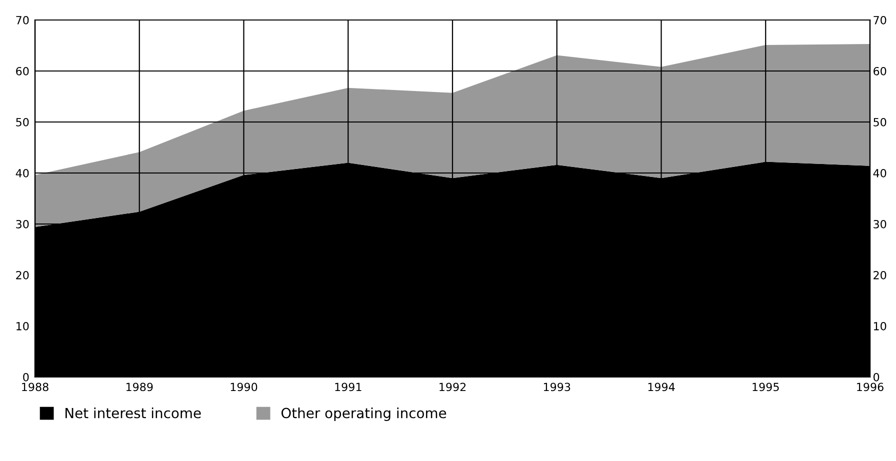 Image resolution: width=896 pixels, height=461 pixels. What do you see at coordinates (133, 413) in the screenshot?
I see `legend-label: Net interest income` at bounding box center [133, 413].